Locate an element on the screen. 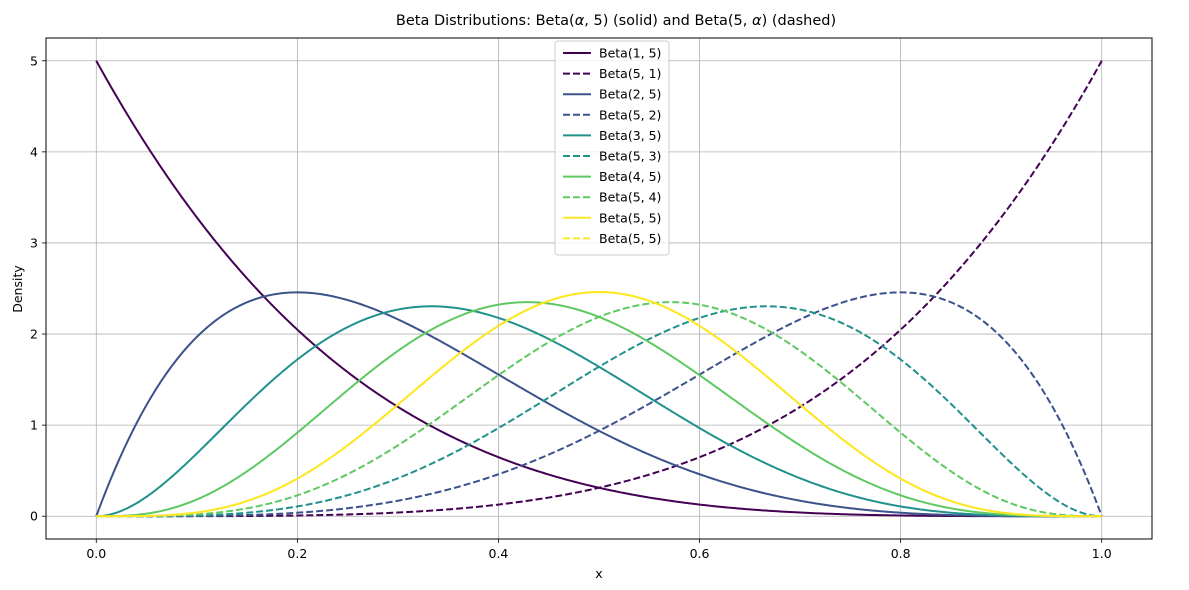  x-tick-label: 0.0 is located at coordinates (96, 553).